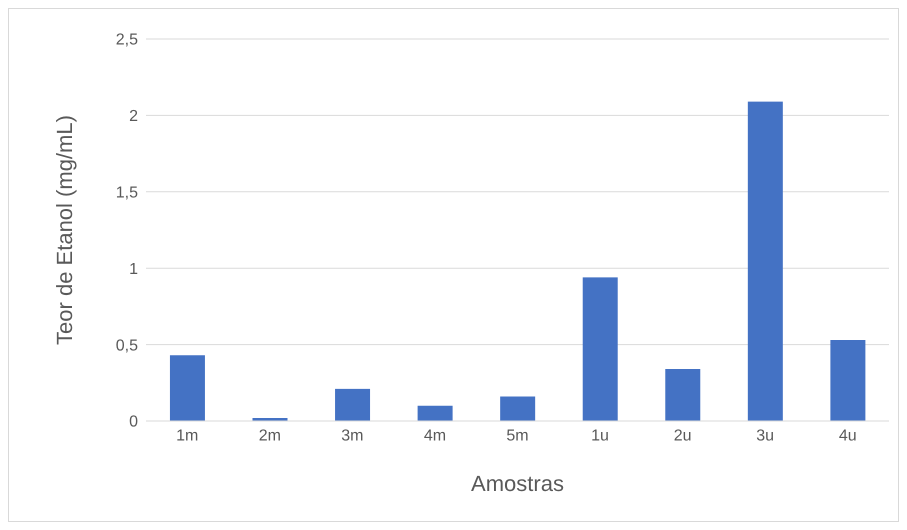 Image resolution: width=907 pixels, height=530 pixels. What do you see at coordinates (64, 230) in the screenshot?
I see `y-axis-title: Teor de Etanol (mg/mL)` at bounding box center [64, 230].